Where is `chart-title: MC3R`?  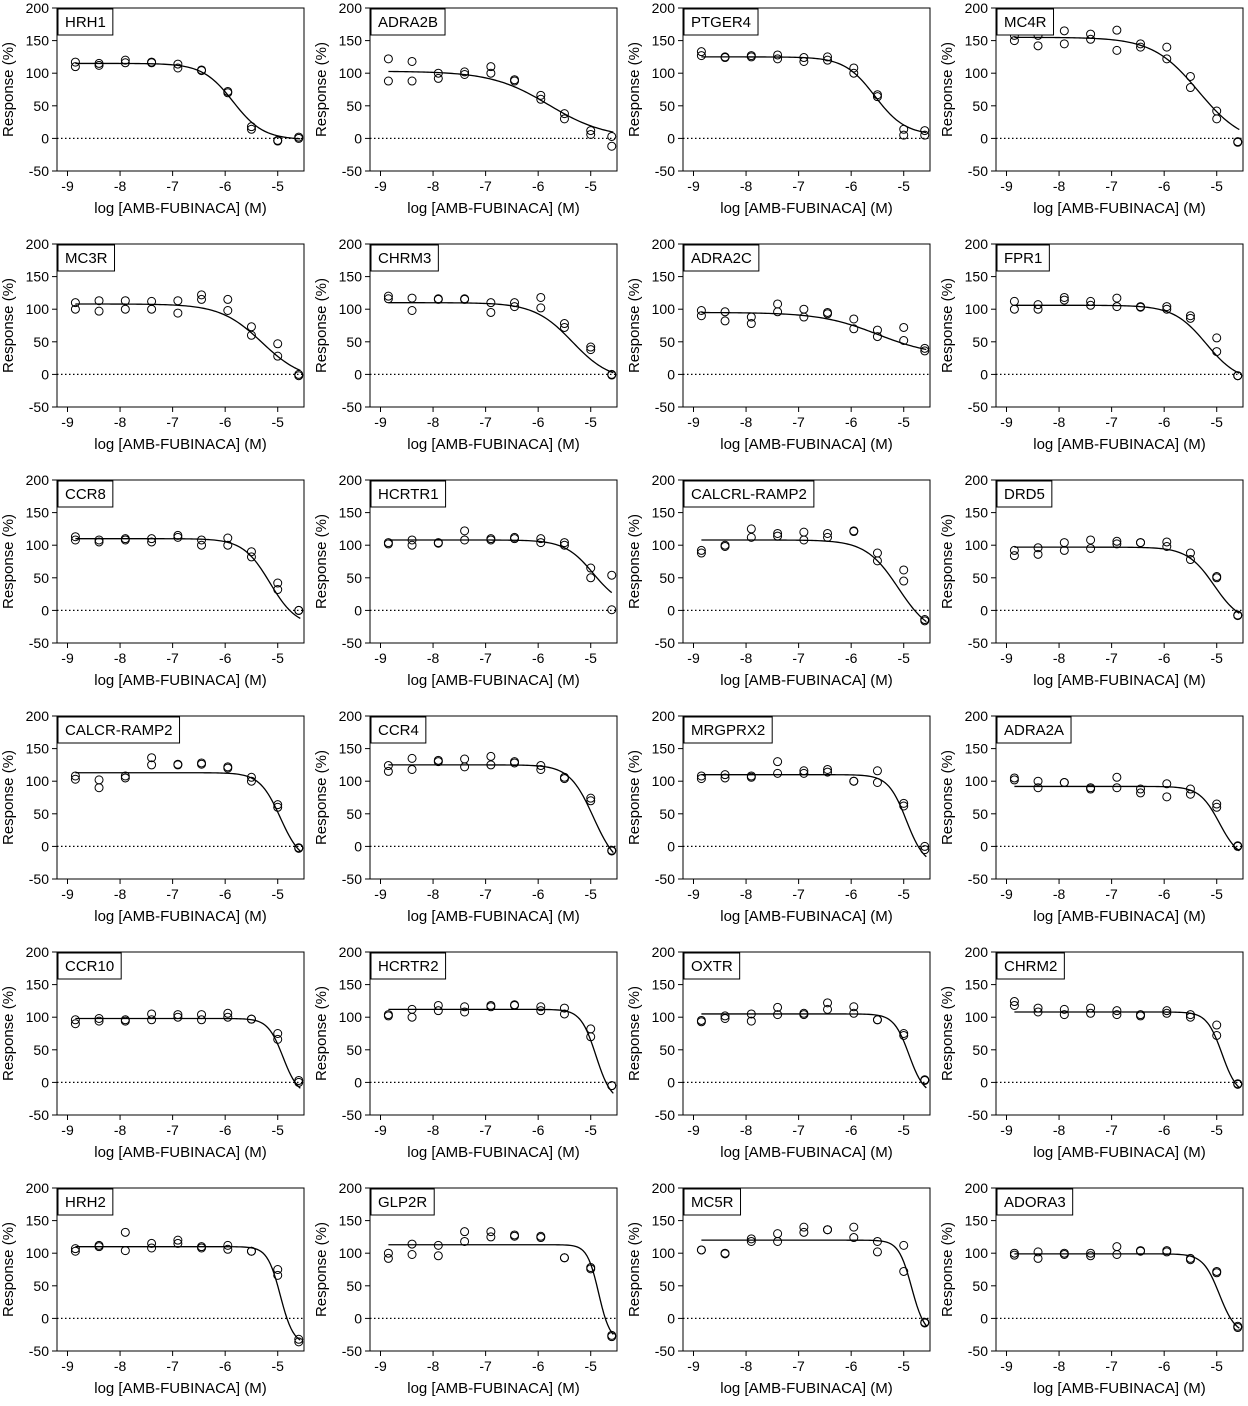 chart-title: MC3R is located at coordinates (86, 258).